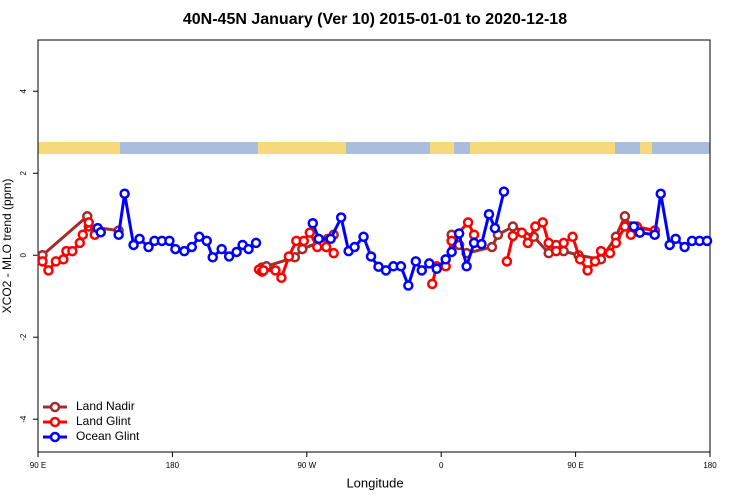  Describe the element at coordinates (374, 482) in the screenshot. I see `x-axis-label: Longitude` at that location.